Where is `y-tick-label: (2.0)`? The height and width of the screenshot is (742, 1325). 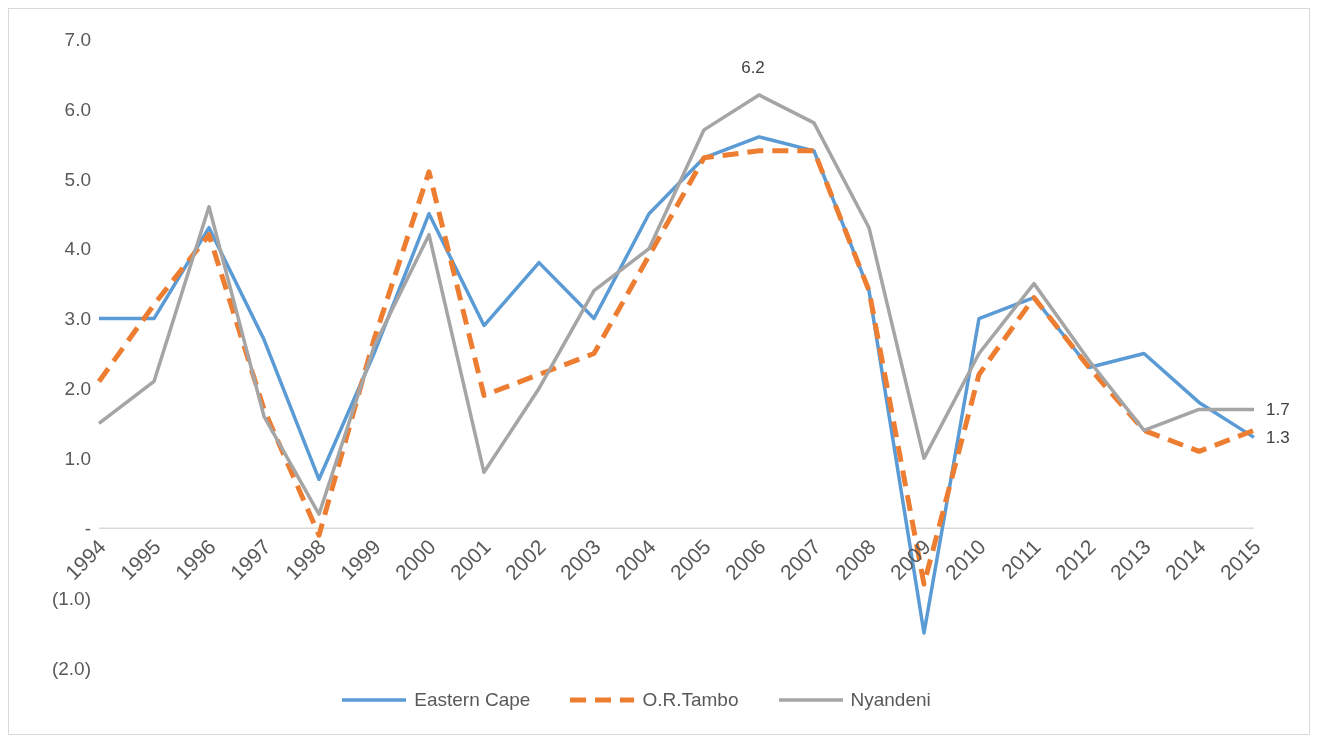
y-tick-label: (2.0) is located at coordinates (71, 668).